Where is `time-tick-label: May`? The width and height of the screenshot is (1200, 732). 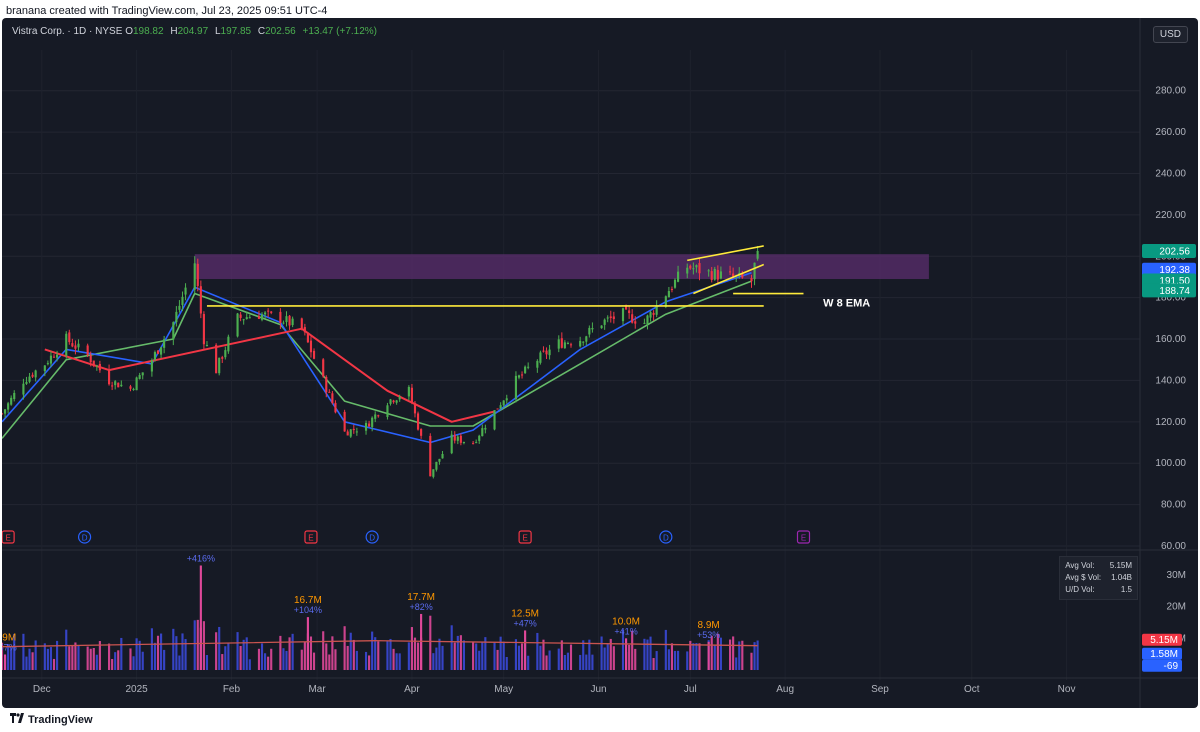
time-tick-label: May is located at coordinates (503, 689).